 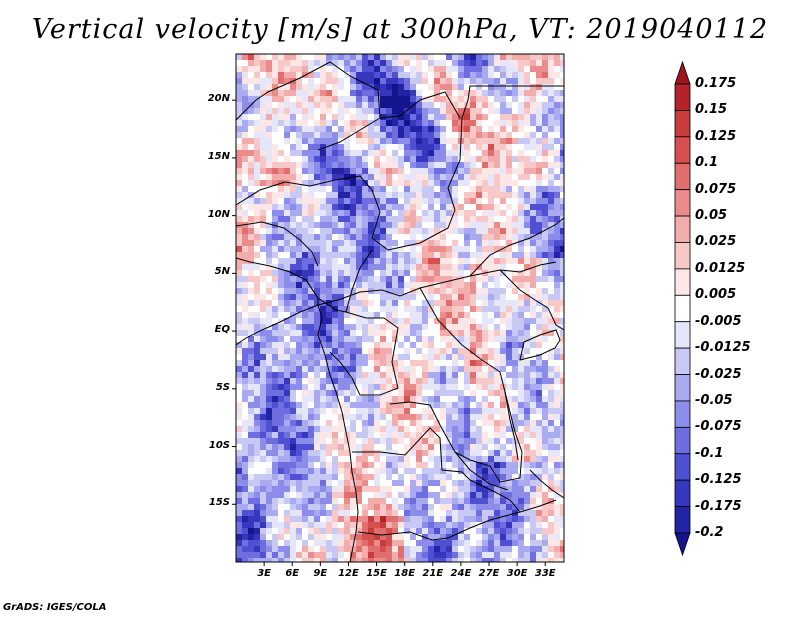 What do you see at coordinates (297, 433) in the screenshot?
I see `coastline` at bounding box center [297, 433].